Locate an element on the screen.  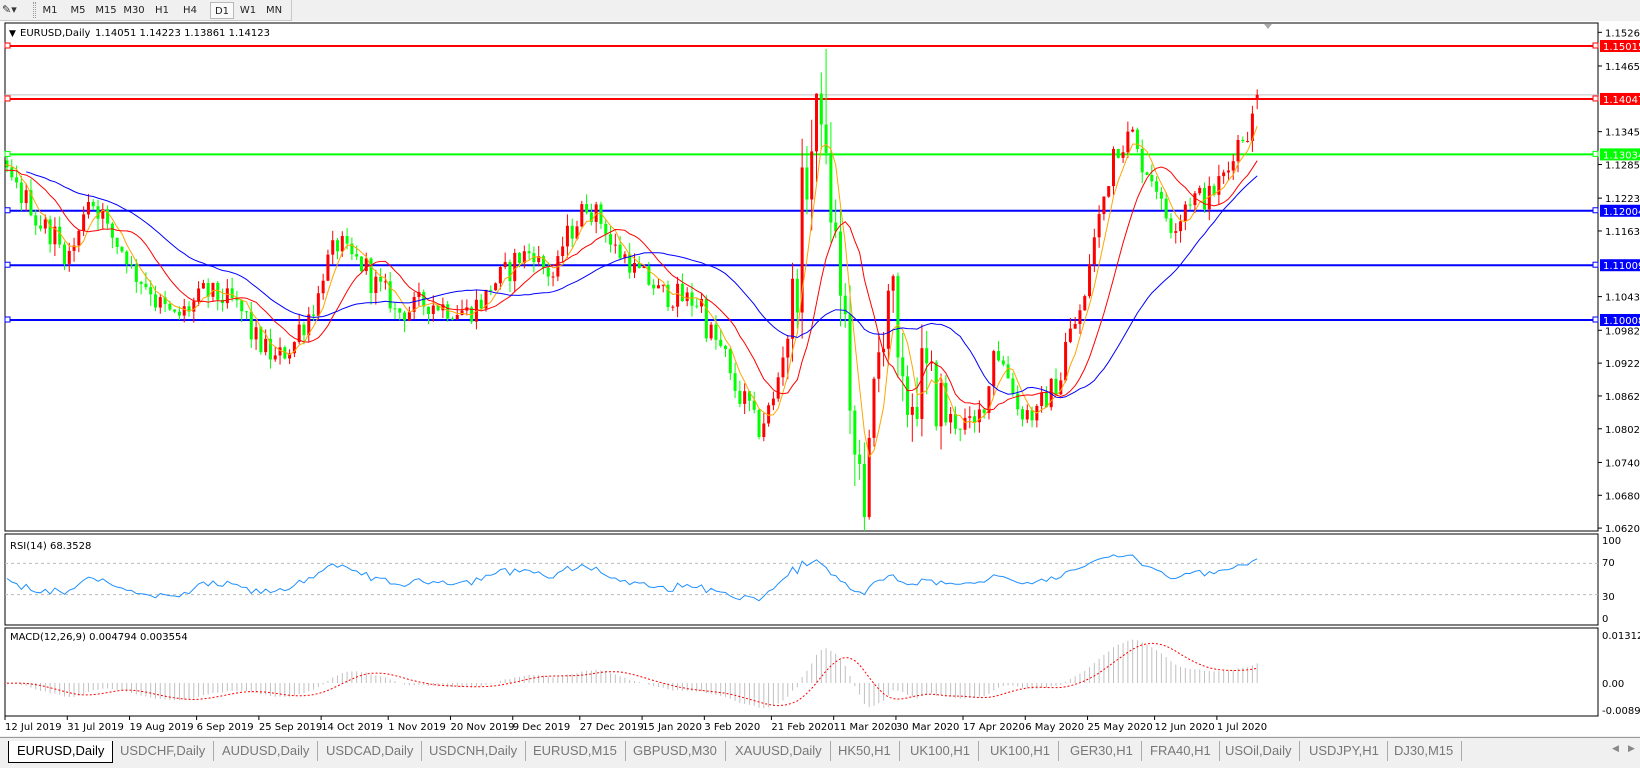
chart-tab: XAUUSD,Daily is located at coordinates (779, 751).